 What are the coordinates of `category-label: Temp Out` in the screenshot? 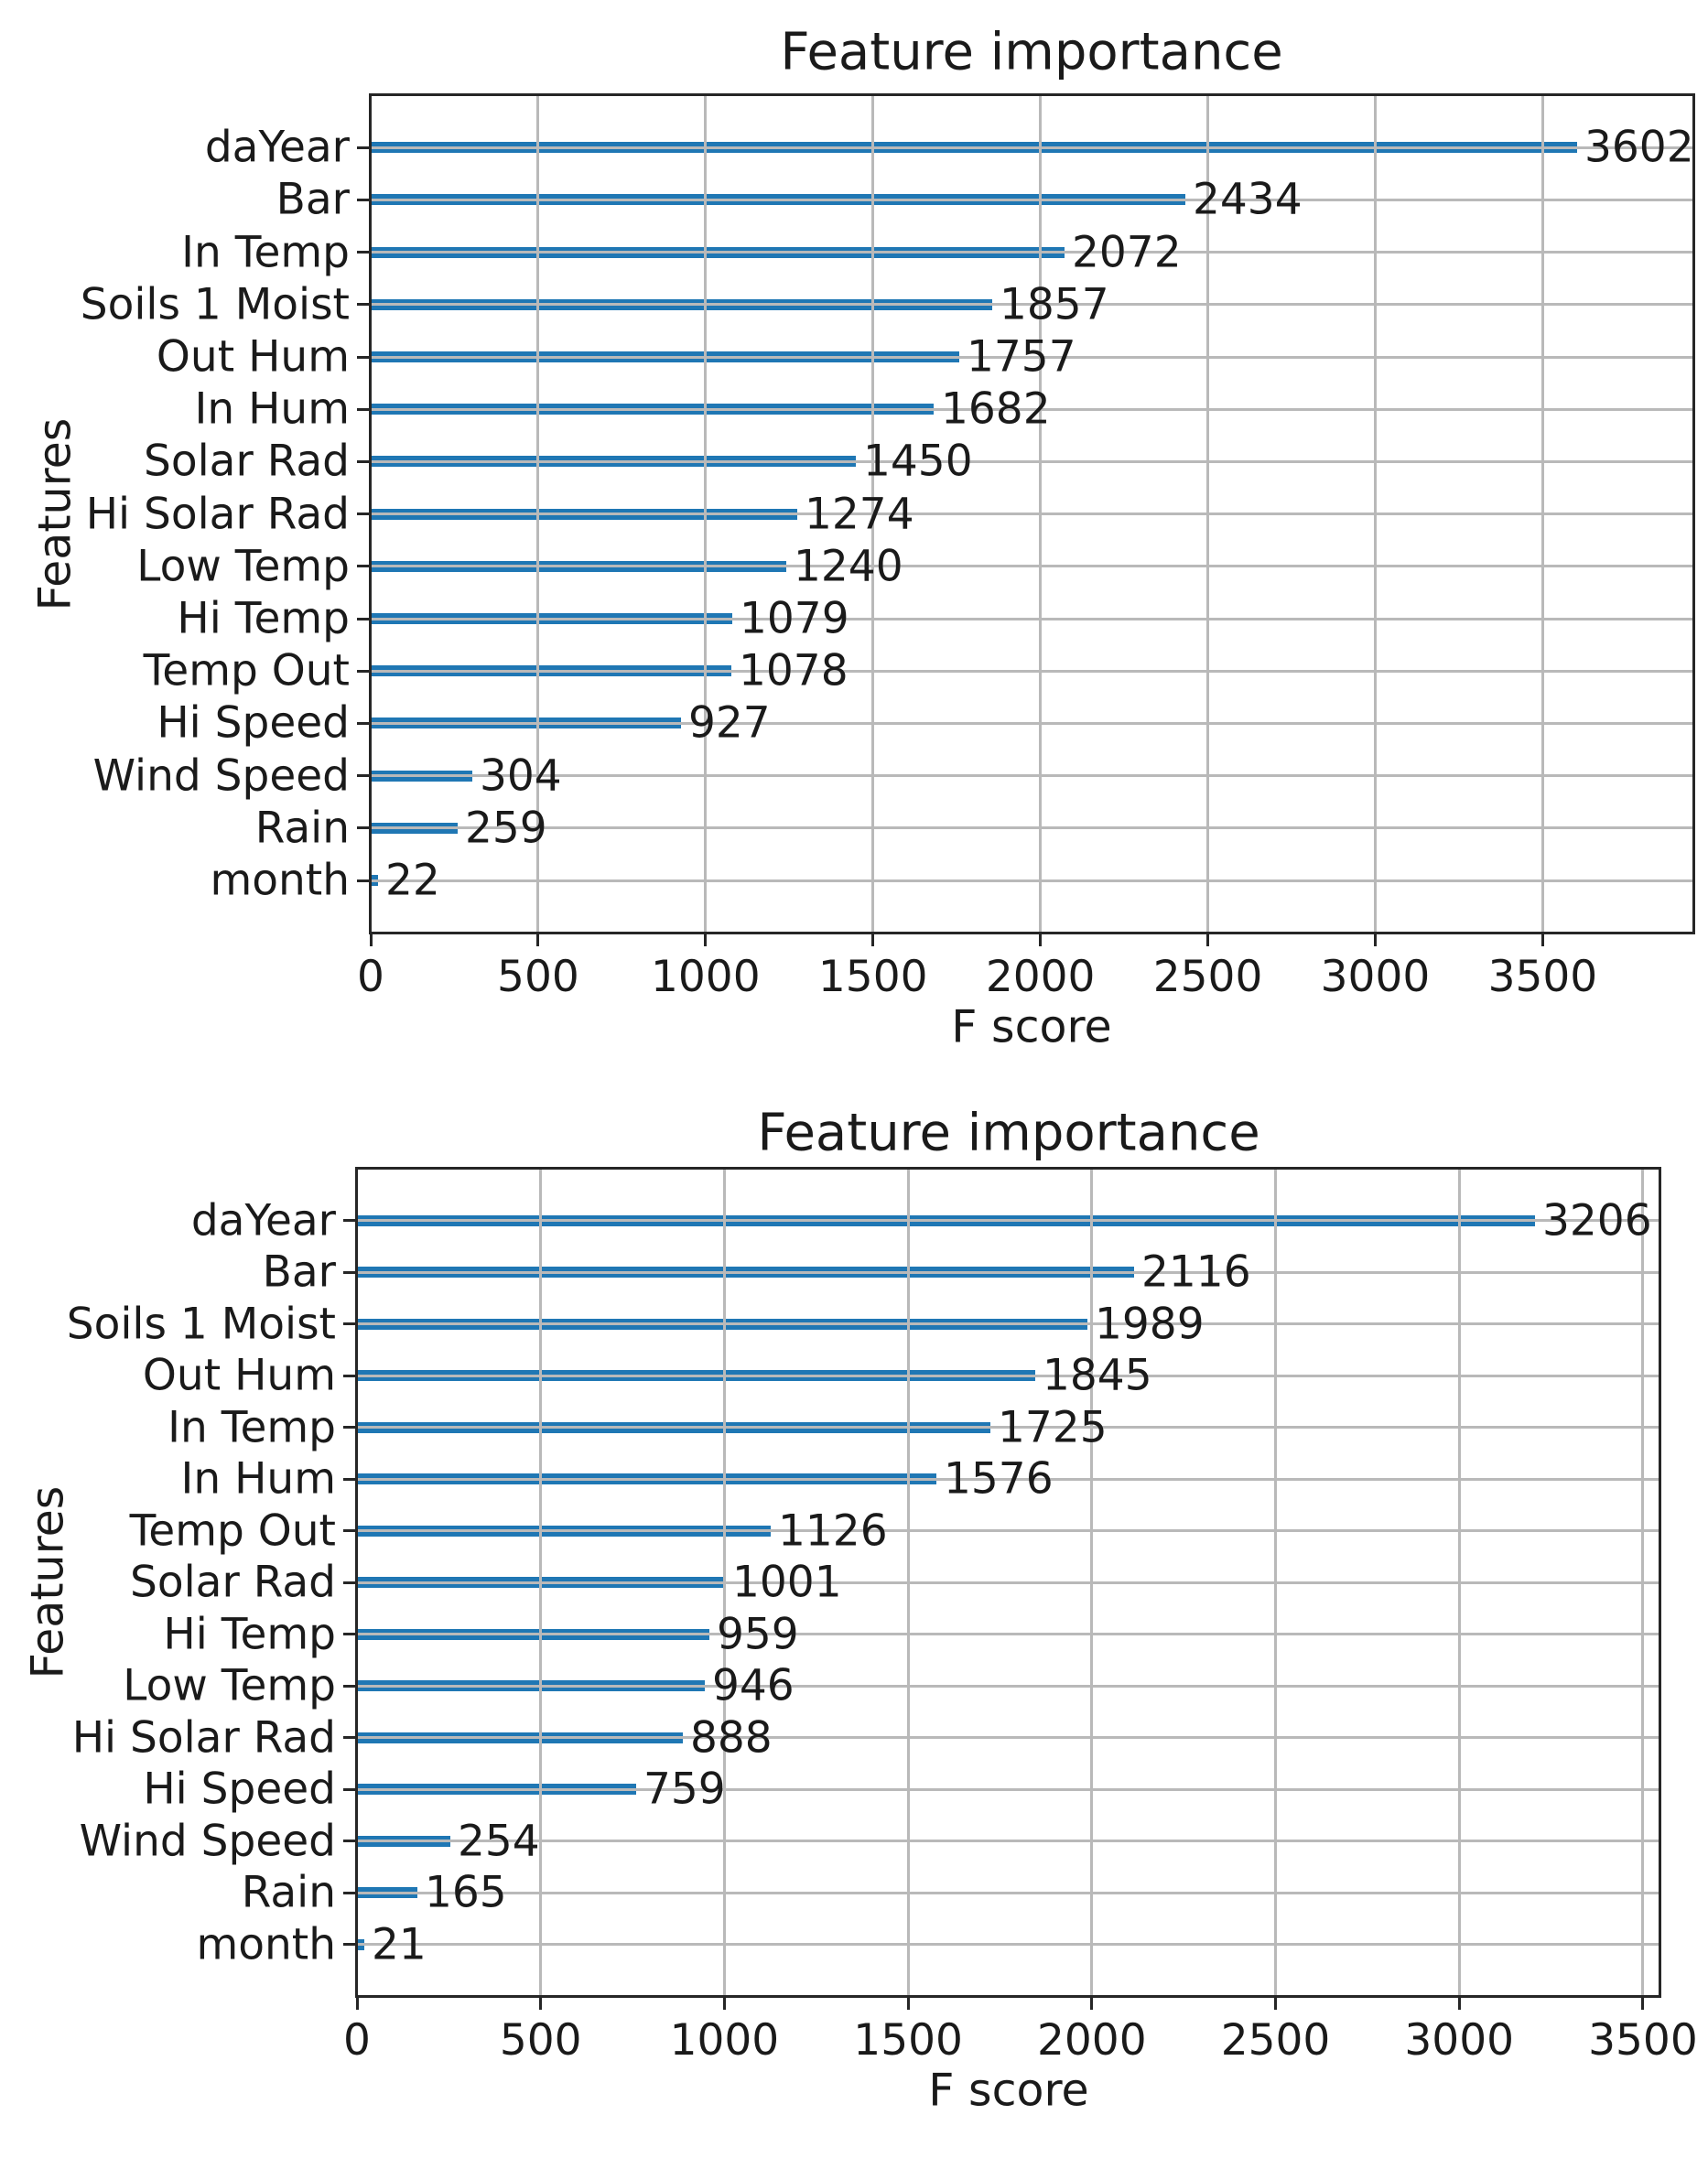 It's located at (232, 1531).